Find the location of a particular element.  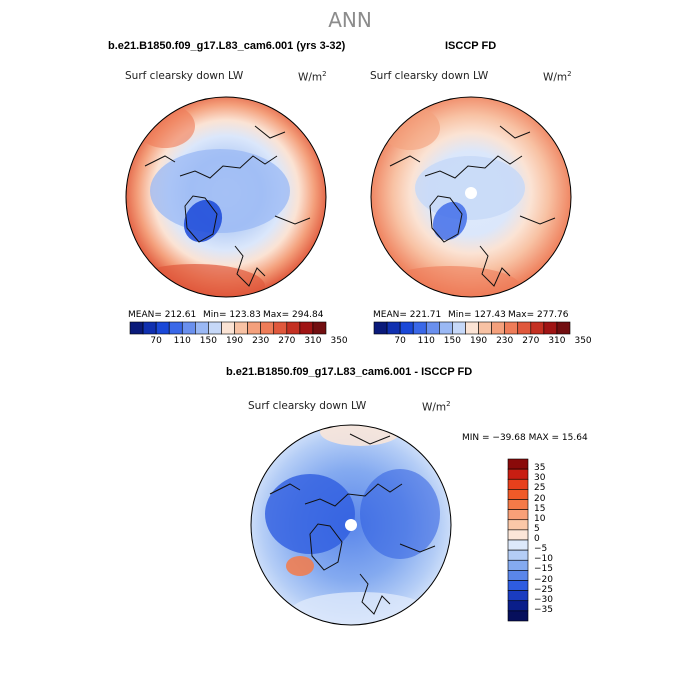

obs-colorbar-tick: 190 is located at coordinates (478, 341).